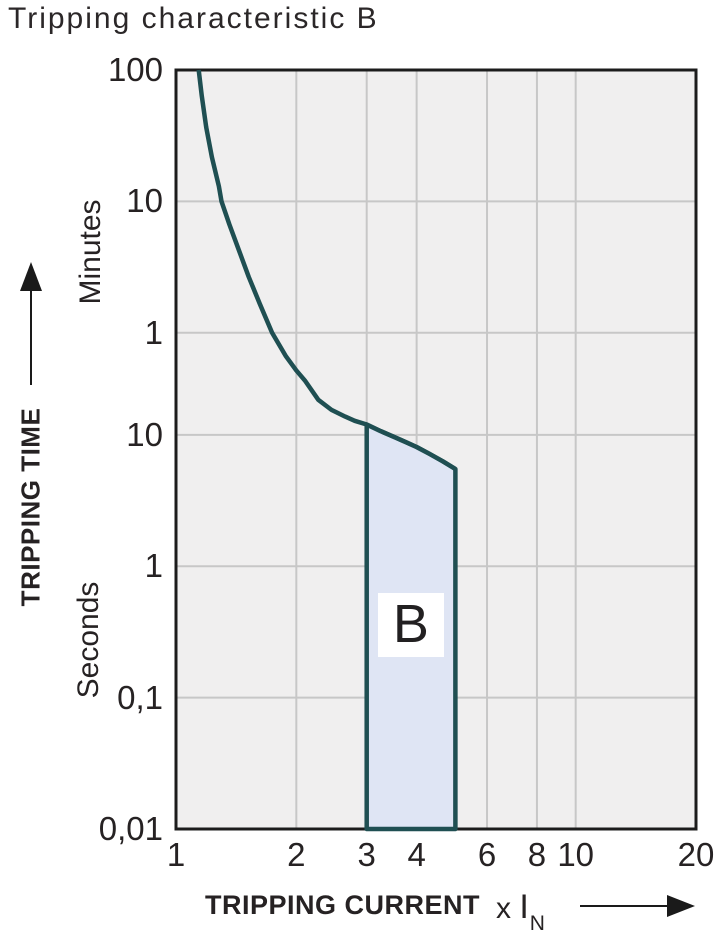 The height and width of the screenshot is (938, 720). Describe the element at coordinates (366, 854) in the screenshot. I see `x-tick-label: 3` at that location.